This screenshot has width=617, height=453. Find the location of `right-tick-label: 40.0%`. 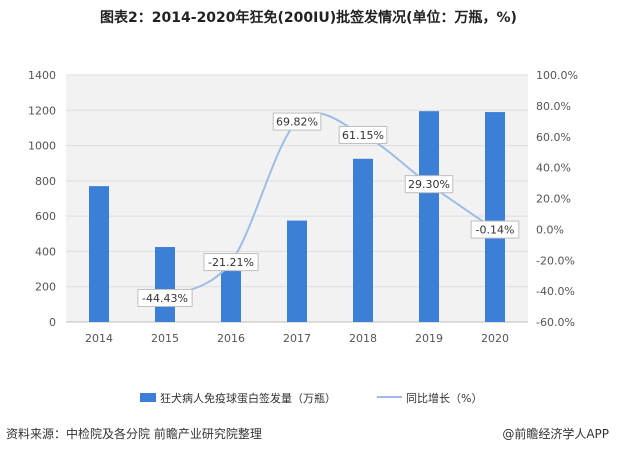

right-tick-label: 40.0% is located at coordinates (553, 168).